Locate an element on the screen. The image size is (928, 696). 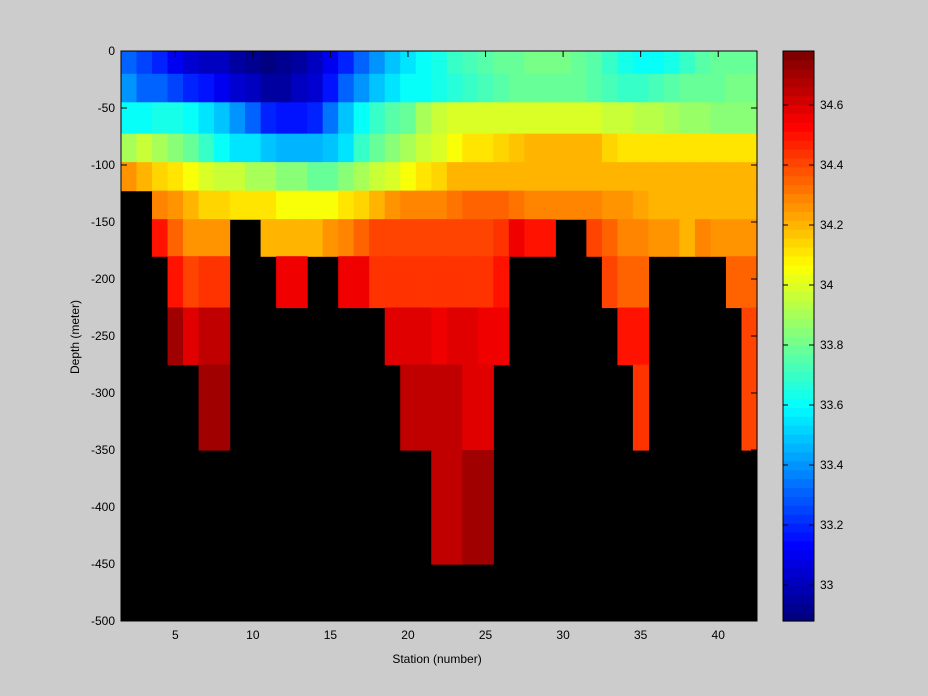
y-tick-label: -250 is located at coordinates (103, 336).